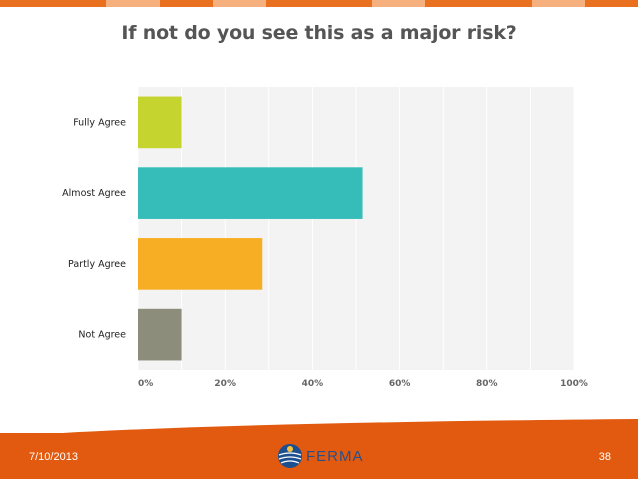  What do you see at coordinates (319, 33) in the screenshot?
I see `chart-title: If not do you see this as a major risk?` at bounding box center [319, 33].